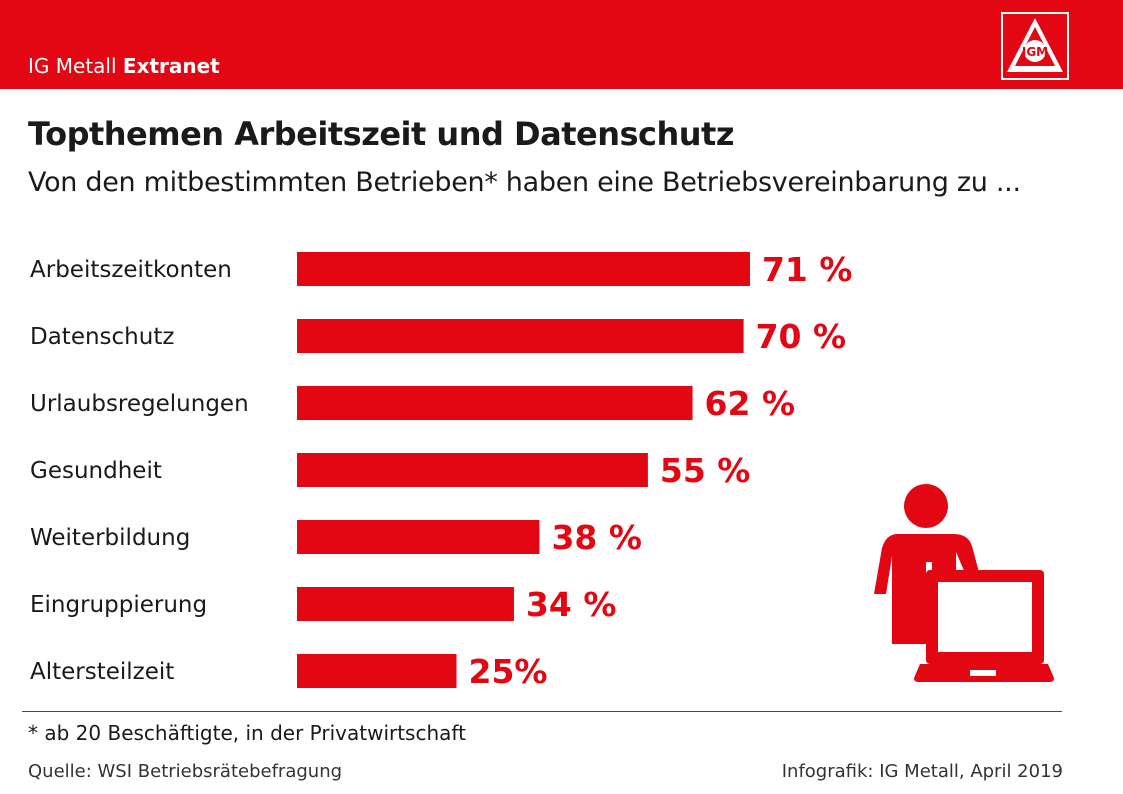 The height and width of the screenshot is (794, 1123). Describe the element at coordinates (571, 604) in the screenshot. I see `value-label: 34 %` at that location.